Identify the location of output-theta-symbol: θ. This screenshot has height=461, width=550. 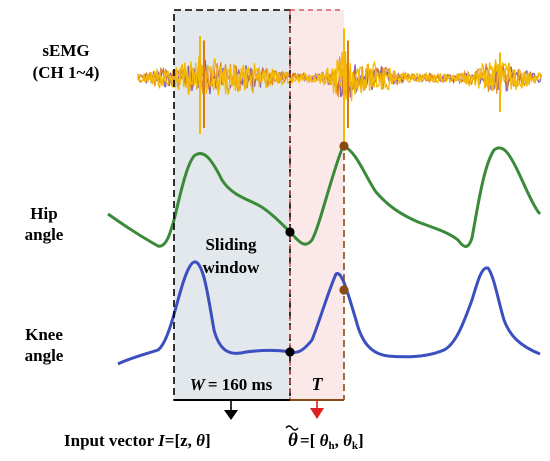
(293, 440).